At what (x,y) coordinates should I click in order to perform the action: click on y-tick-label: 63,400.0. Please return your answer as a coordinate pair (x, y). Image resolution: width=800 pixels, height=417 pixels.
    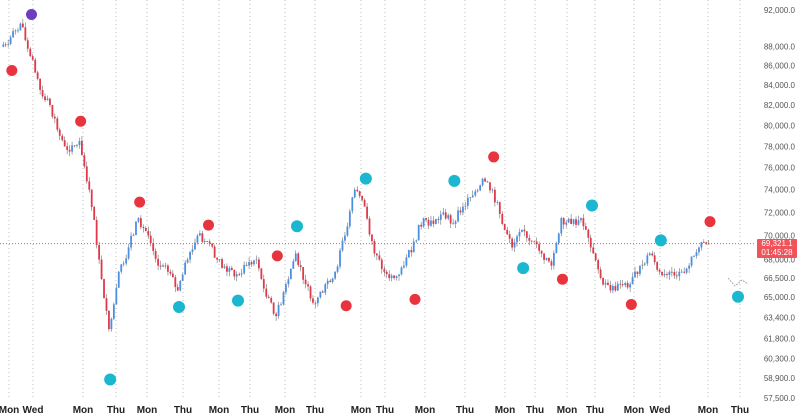
    Looking at the image, I should click on (780, 317).